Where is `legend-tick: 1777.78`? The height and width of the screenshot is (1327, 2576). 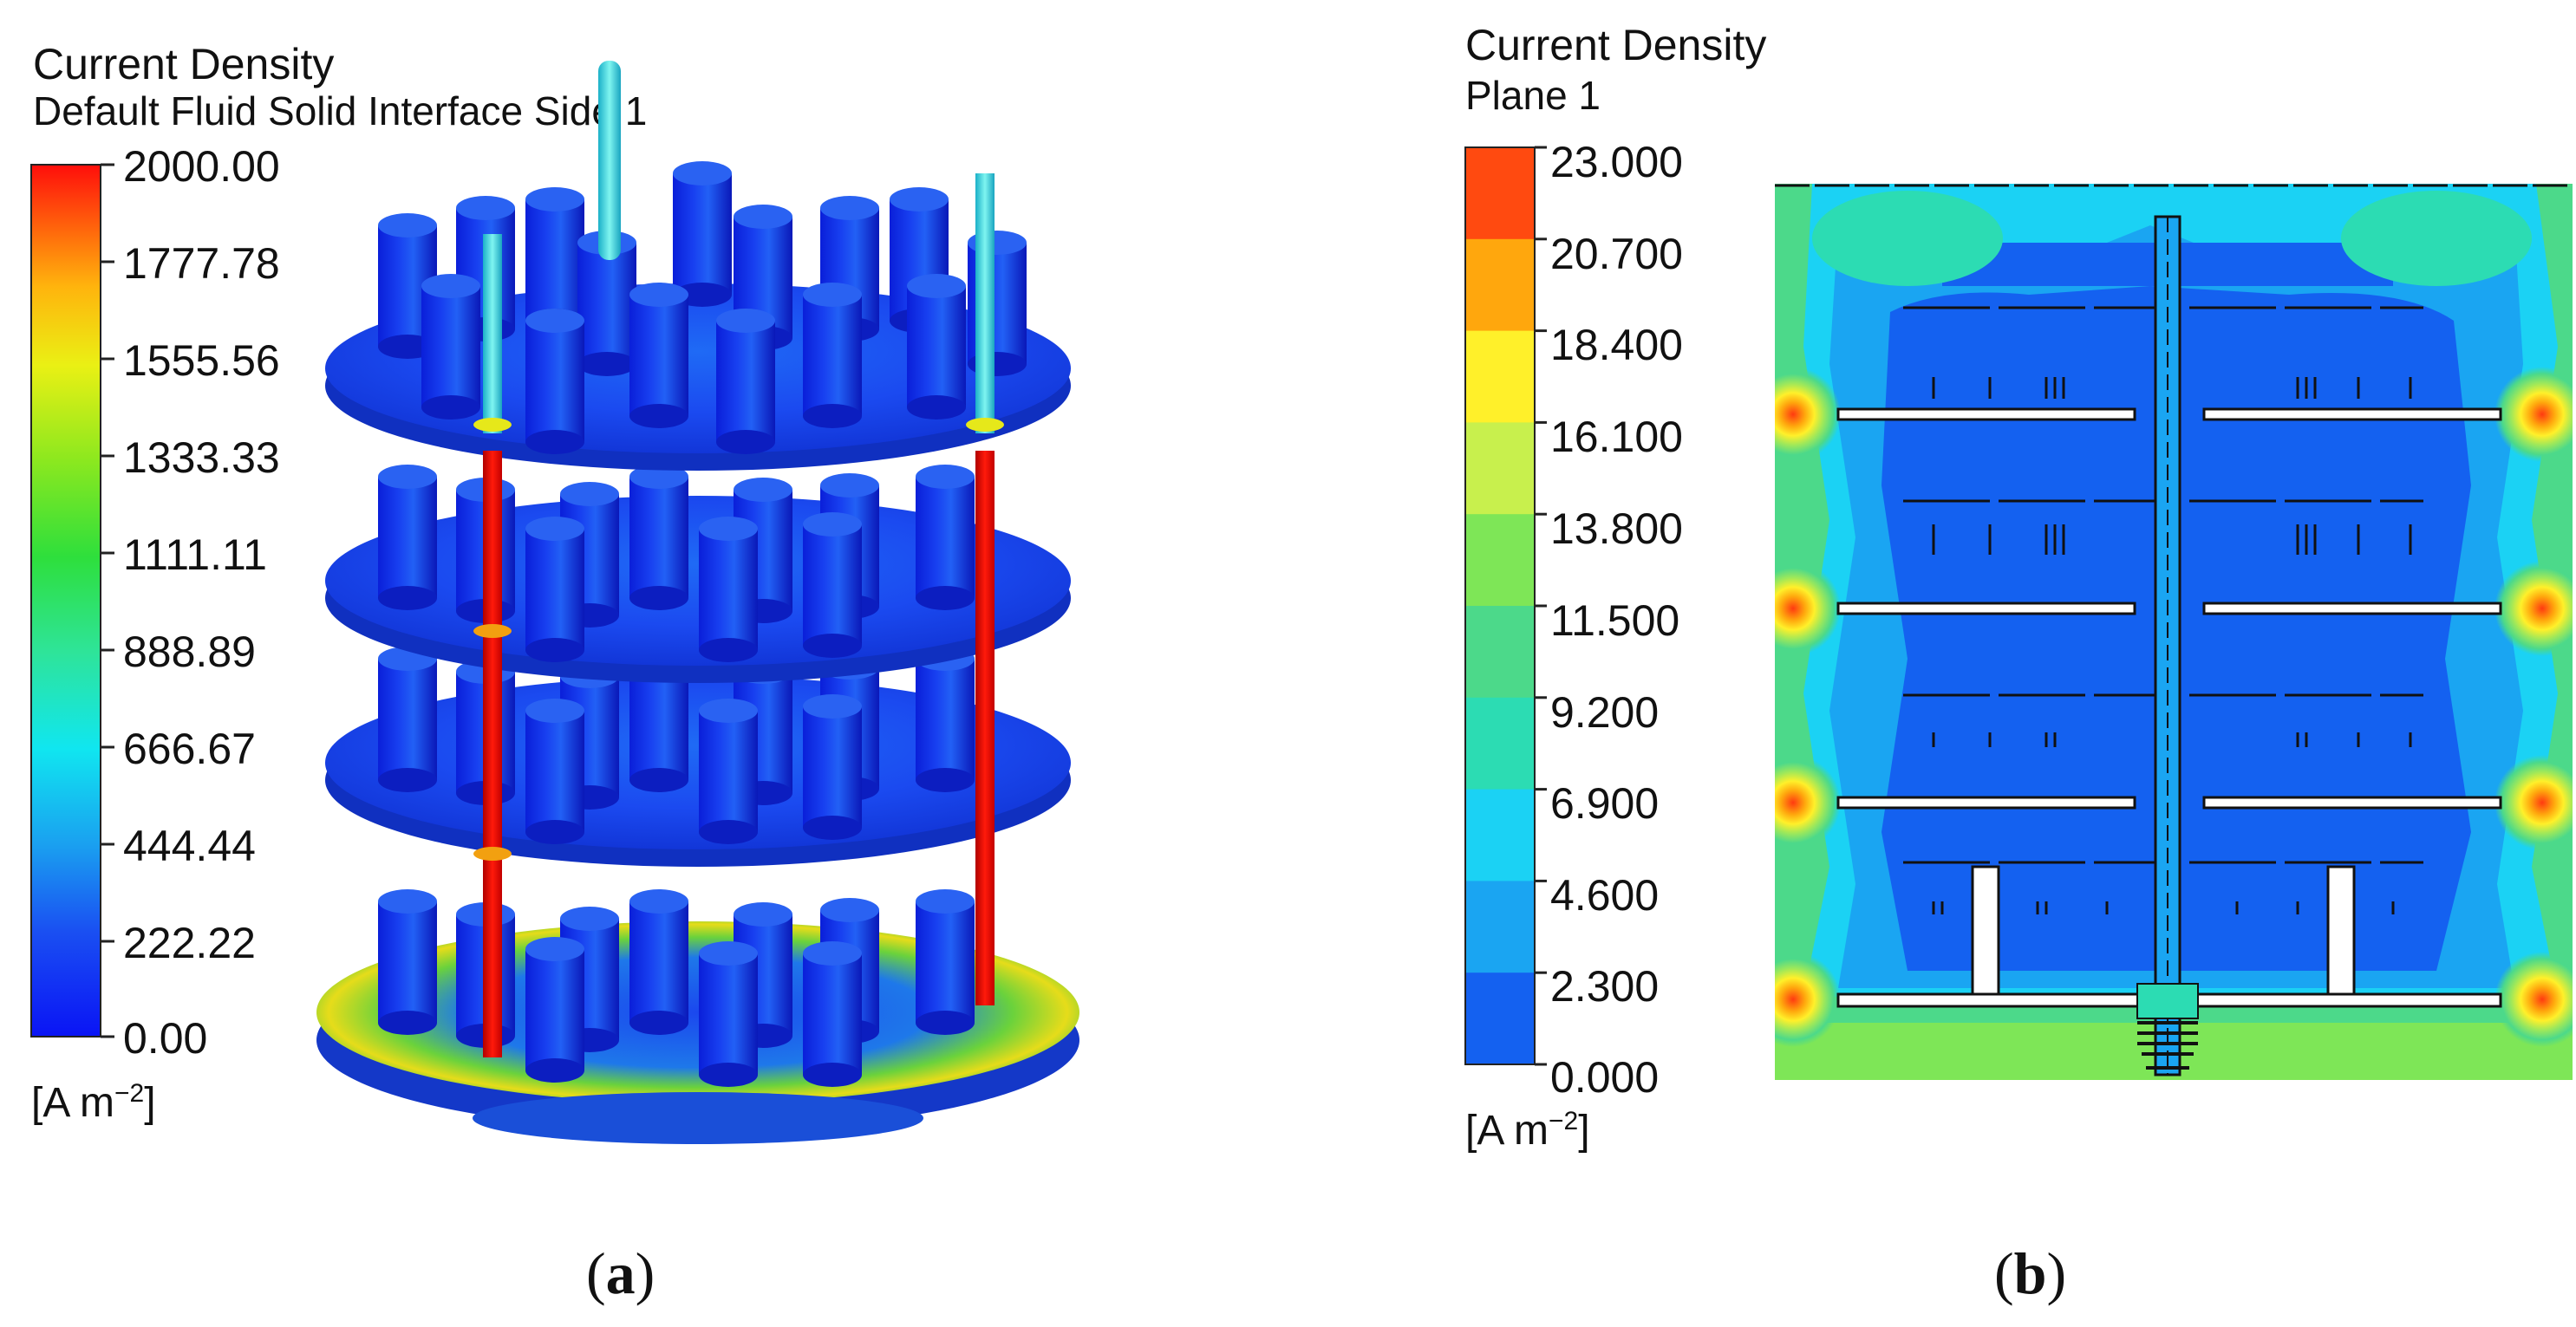 legend-tick: 1777.78 is located at coordinates (202, 264).